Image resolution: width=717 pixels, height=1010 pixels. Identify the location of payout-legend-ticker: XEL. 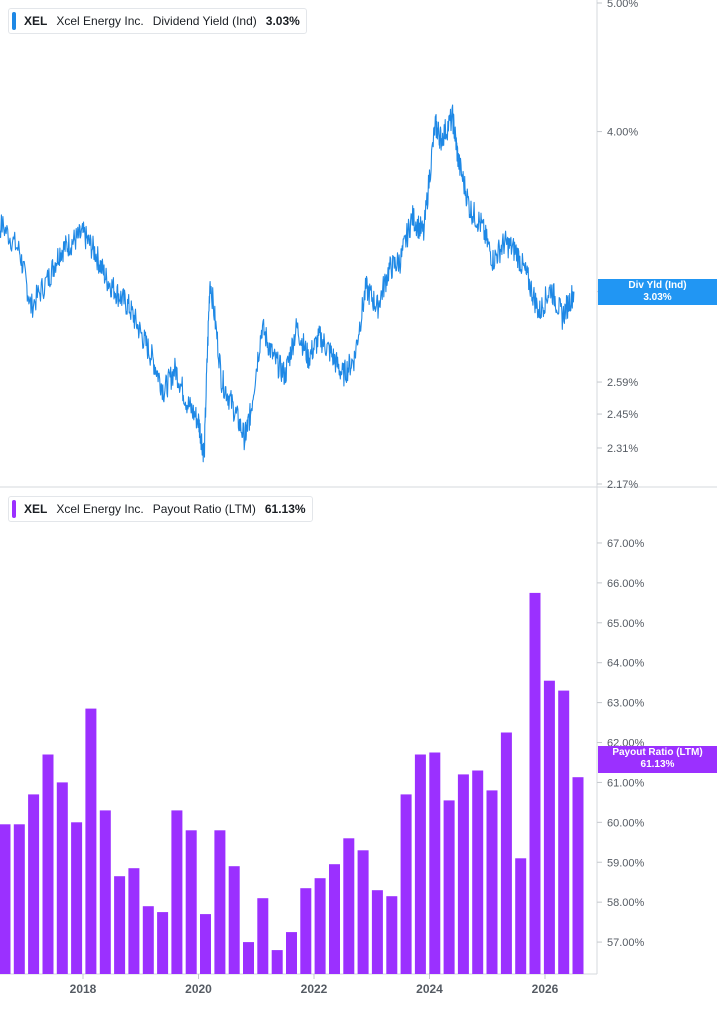
(36, 509).